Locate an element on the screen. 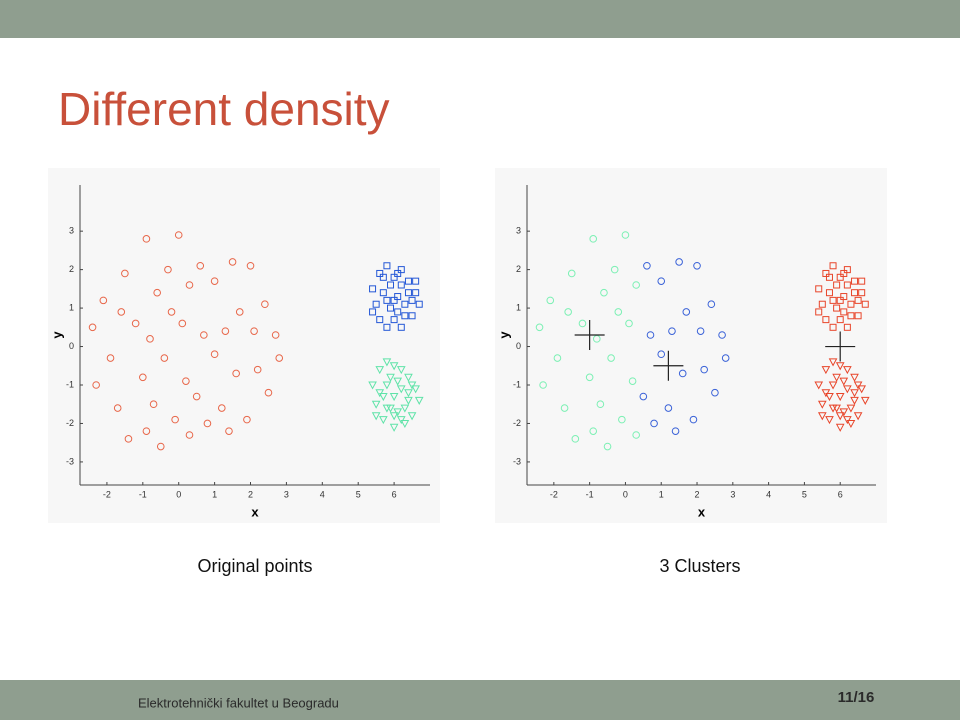  x-tick-label: 2 is located at coordinates (697, 494).